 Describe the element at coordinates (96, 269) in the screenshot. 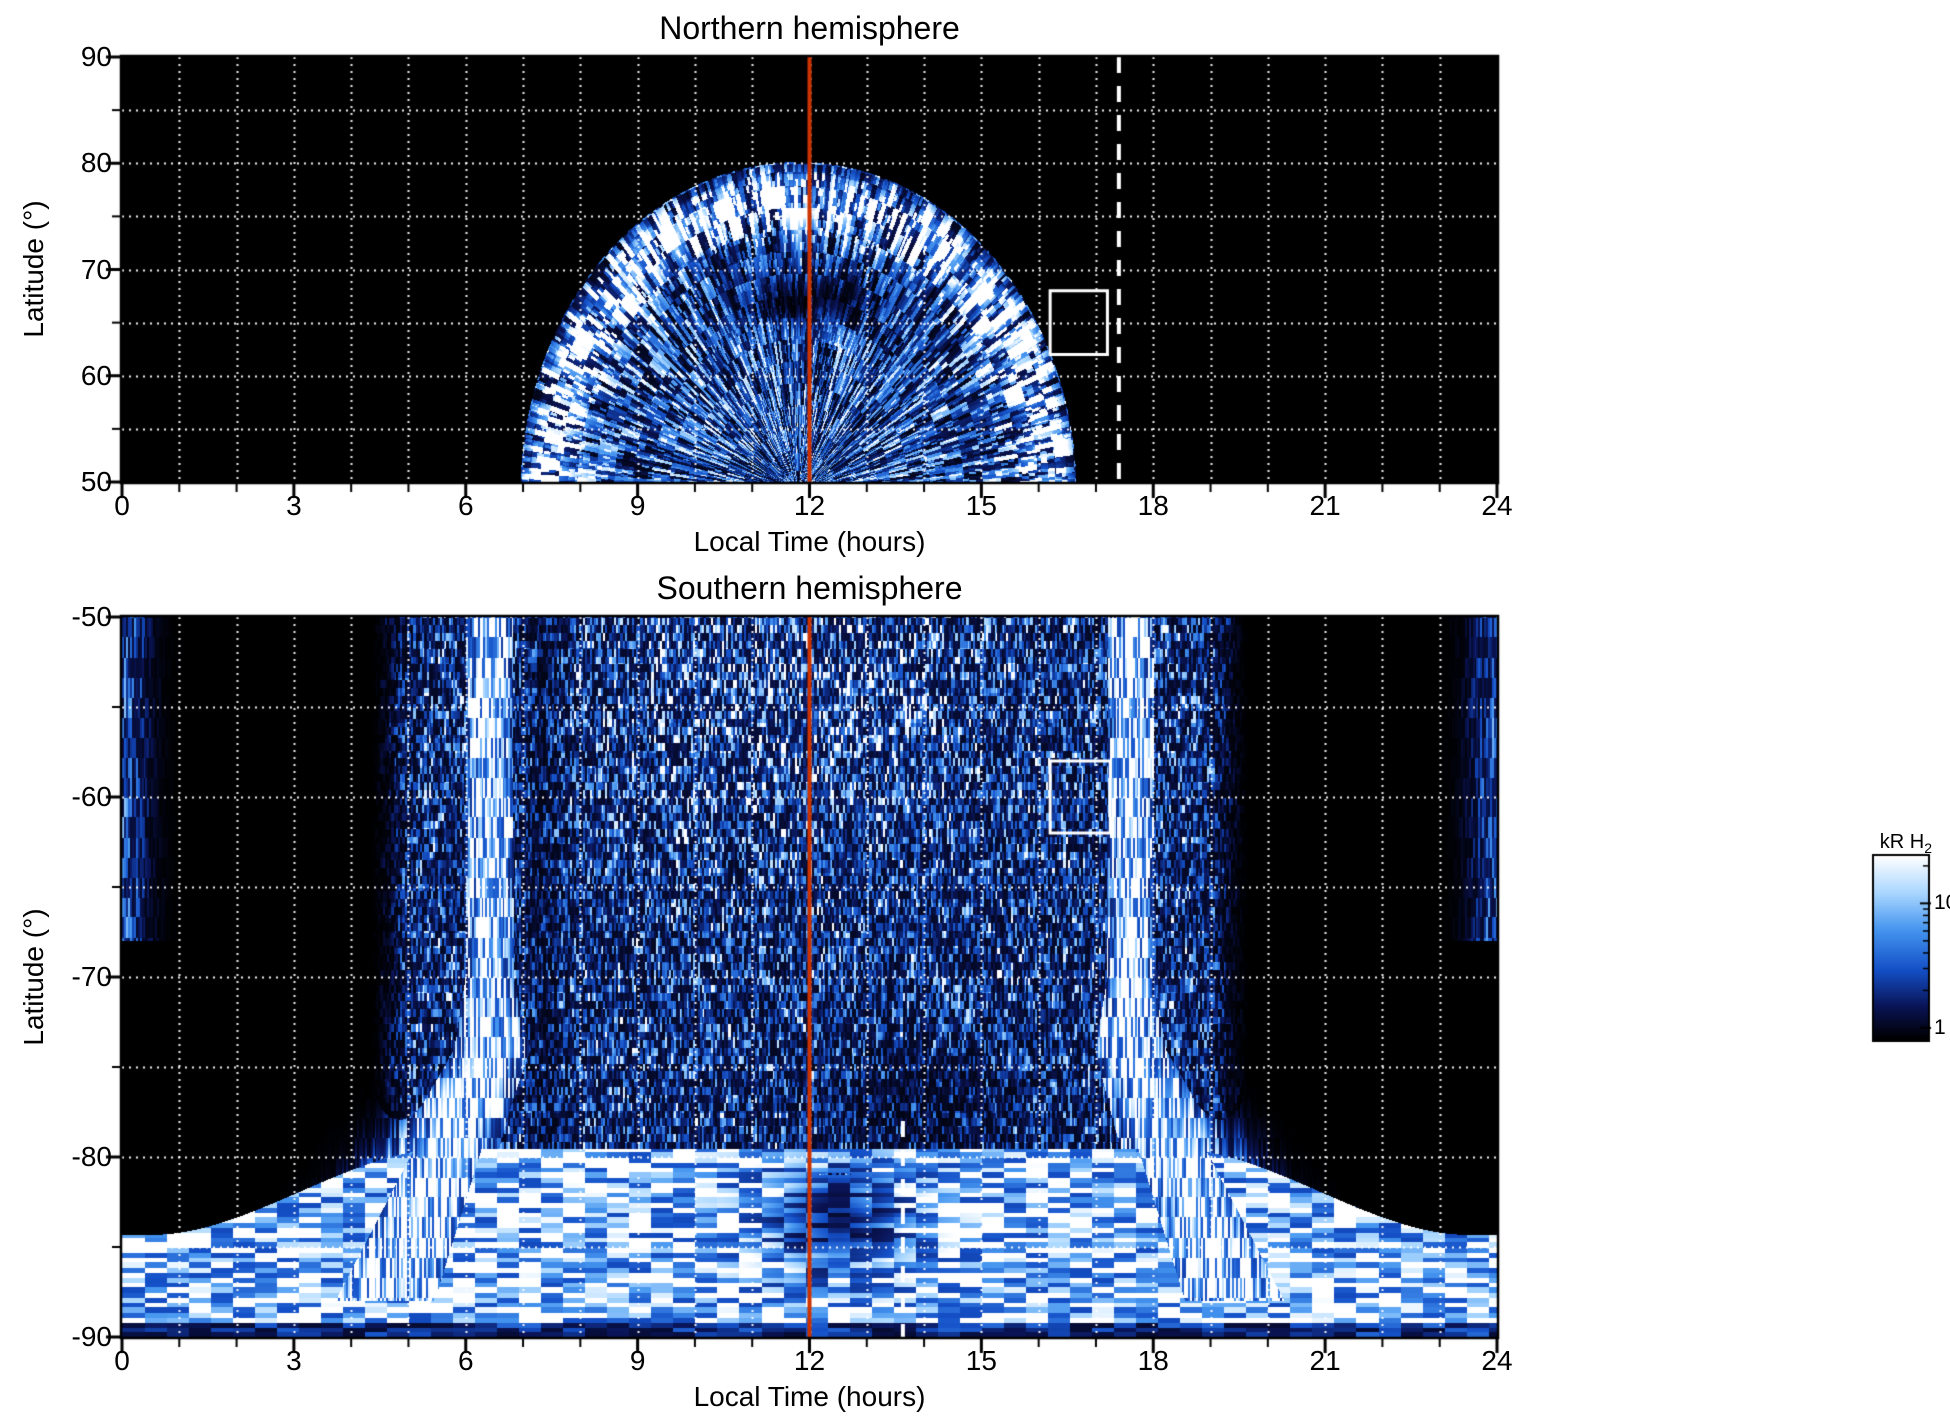

I see `northern-ytick-70: 70` at that location.